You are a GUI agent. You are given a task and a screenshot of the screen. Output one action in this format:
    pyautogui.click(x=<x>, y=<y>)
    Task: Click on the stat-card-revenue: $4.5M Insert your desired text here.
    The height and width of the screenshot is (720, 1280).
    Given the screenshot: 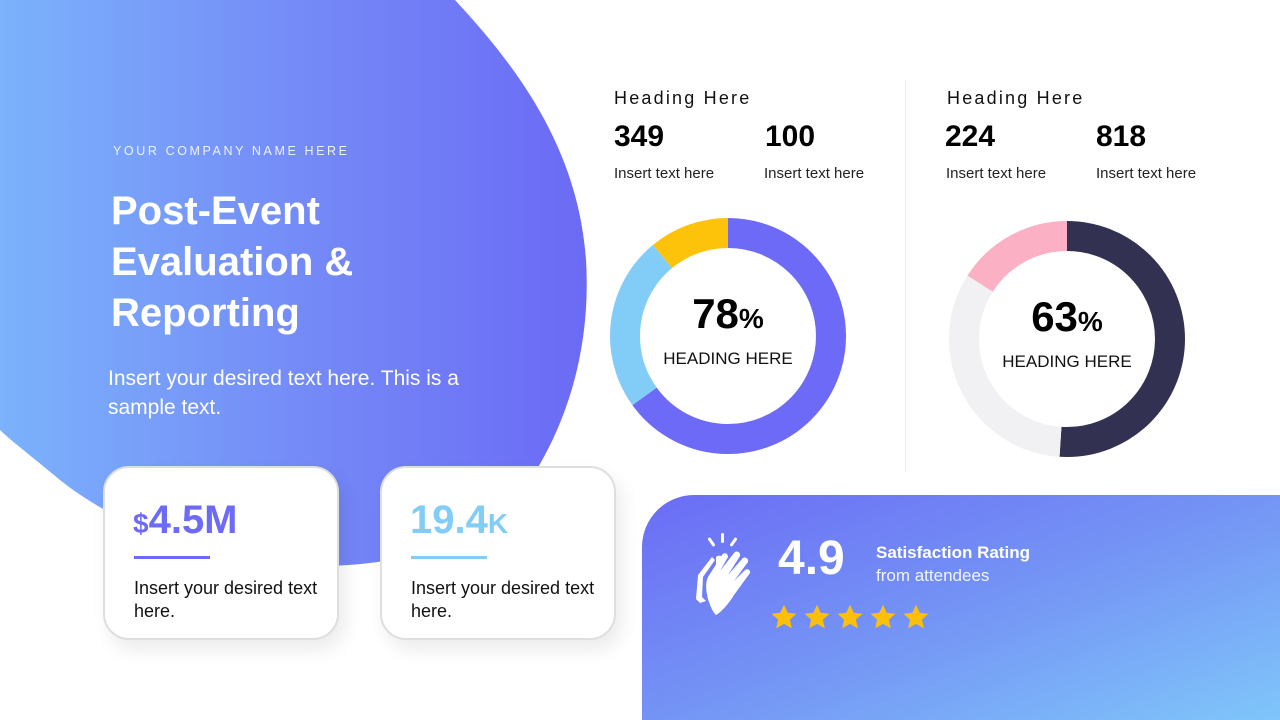 What is the action you would take?
    pyautogui.click(x=221, y=553)
    